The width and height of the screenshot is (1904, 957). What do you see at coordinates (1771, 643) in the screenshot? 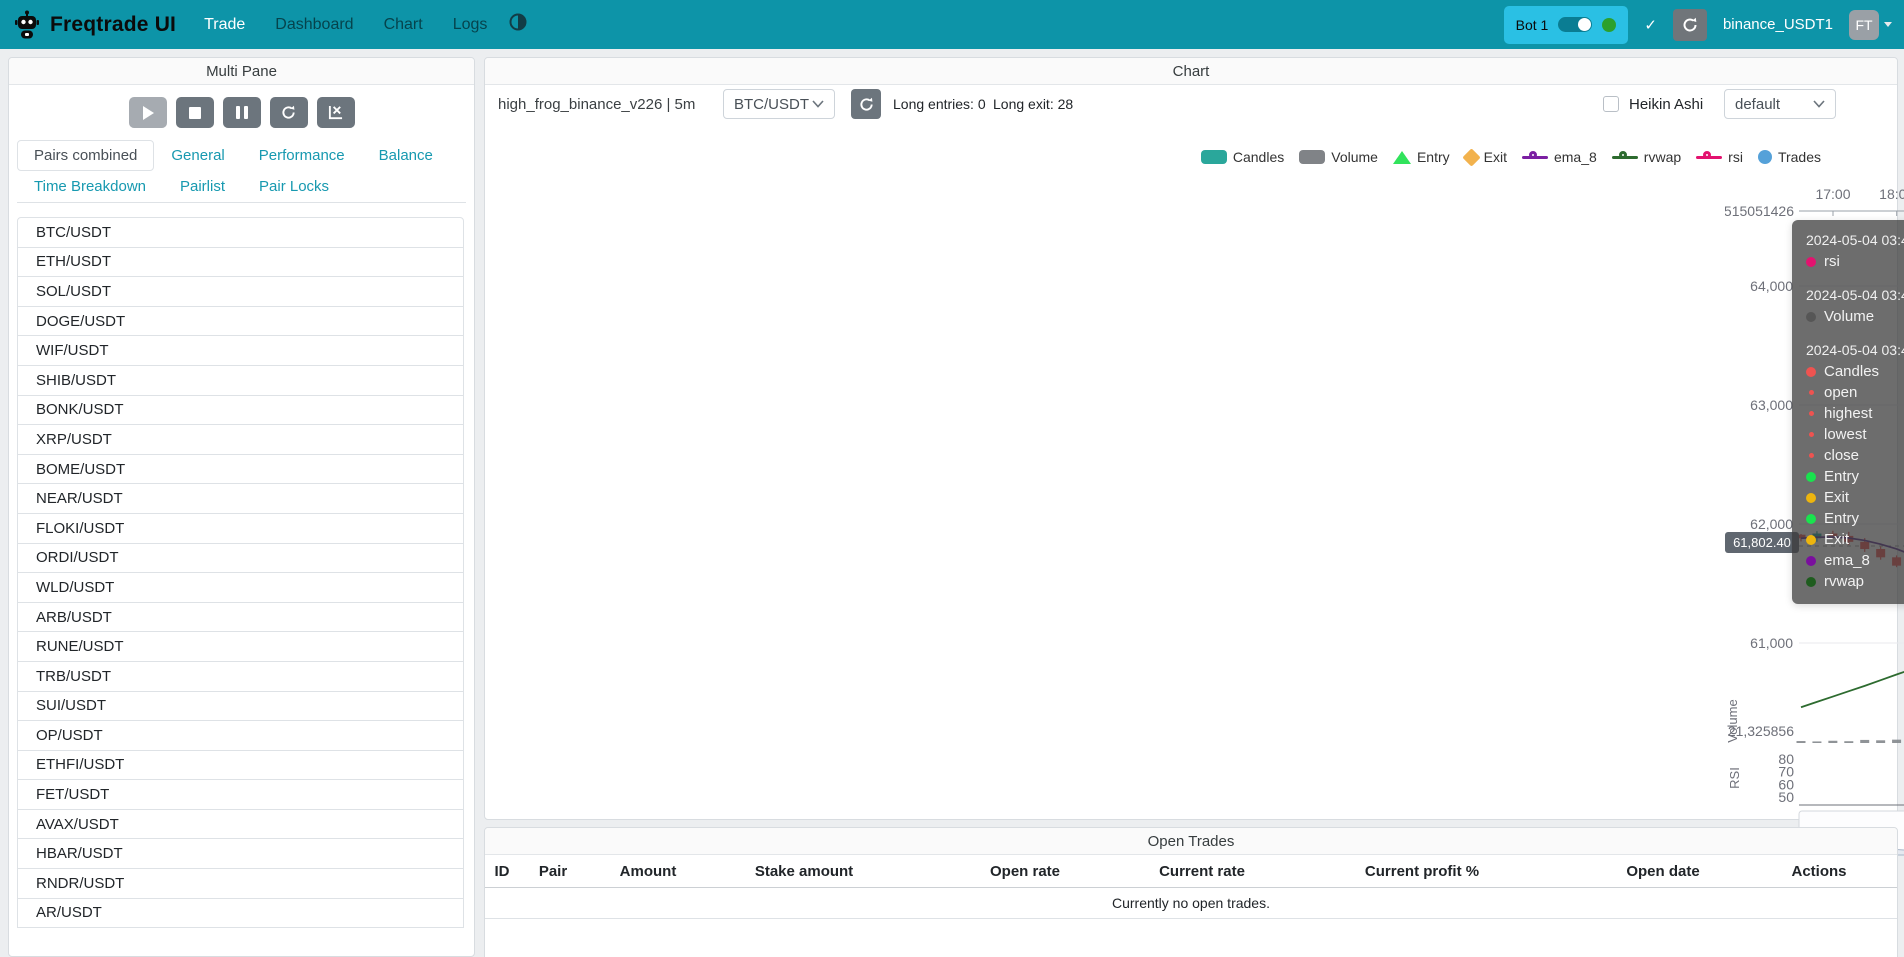
I see `svg-text: 61,000` at bounding box center [1771, 643].